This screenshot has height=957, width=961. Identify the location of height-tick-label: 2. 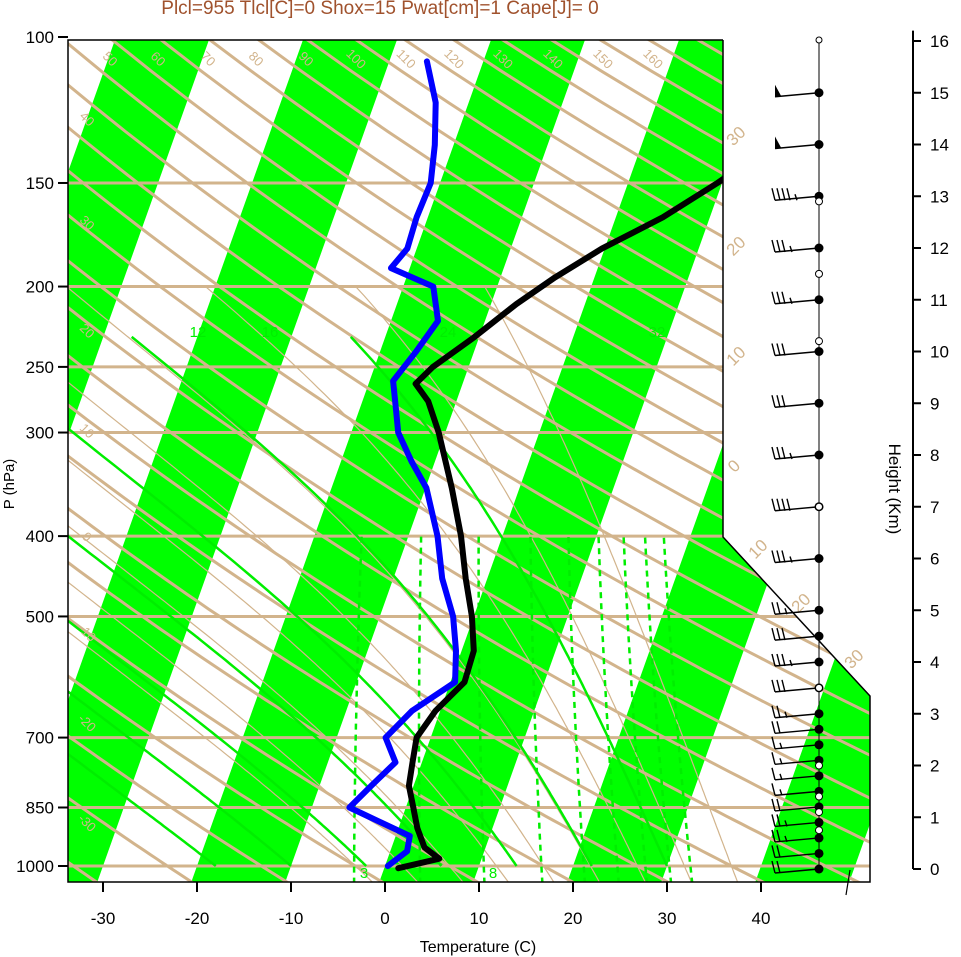
(934, 766).